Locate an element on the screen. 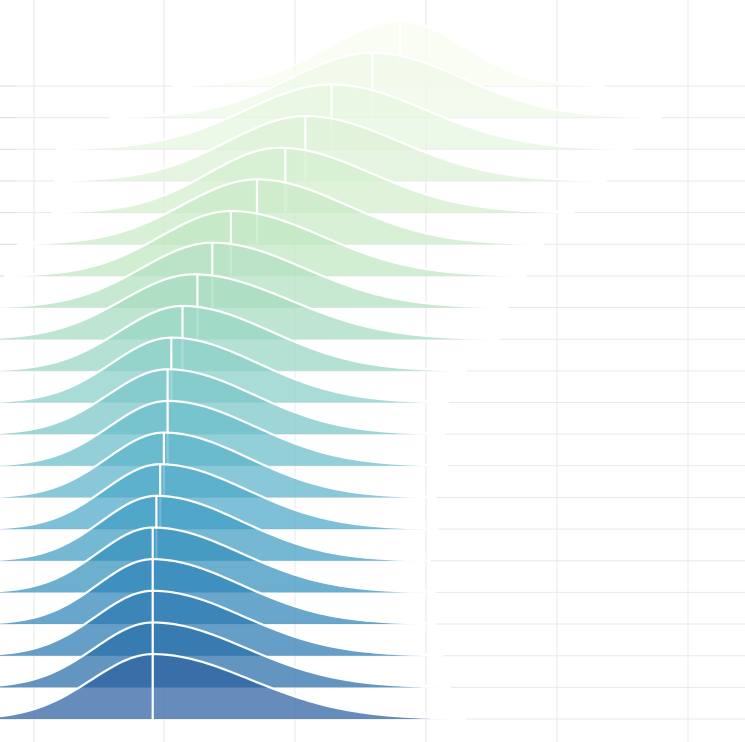  ridge-series is located at coordinates (233, 686).